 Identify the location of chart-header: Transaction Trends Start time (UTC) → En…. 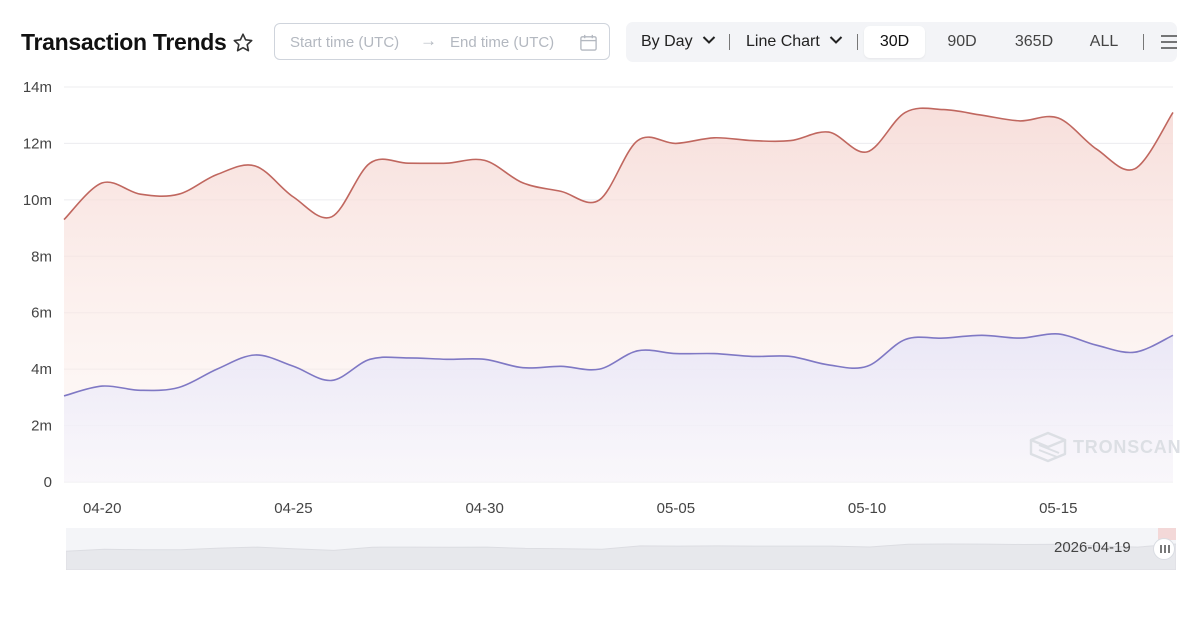
(599, 42).